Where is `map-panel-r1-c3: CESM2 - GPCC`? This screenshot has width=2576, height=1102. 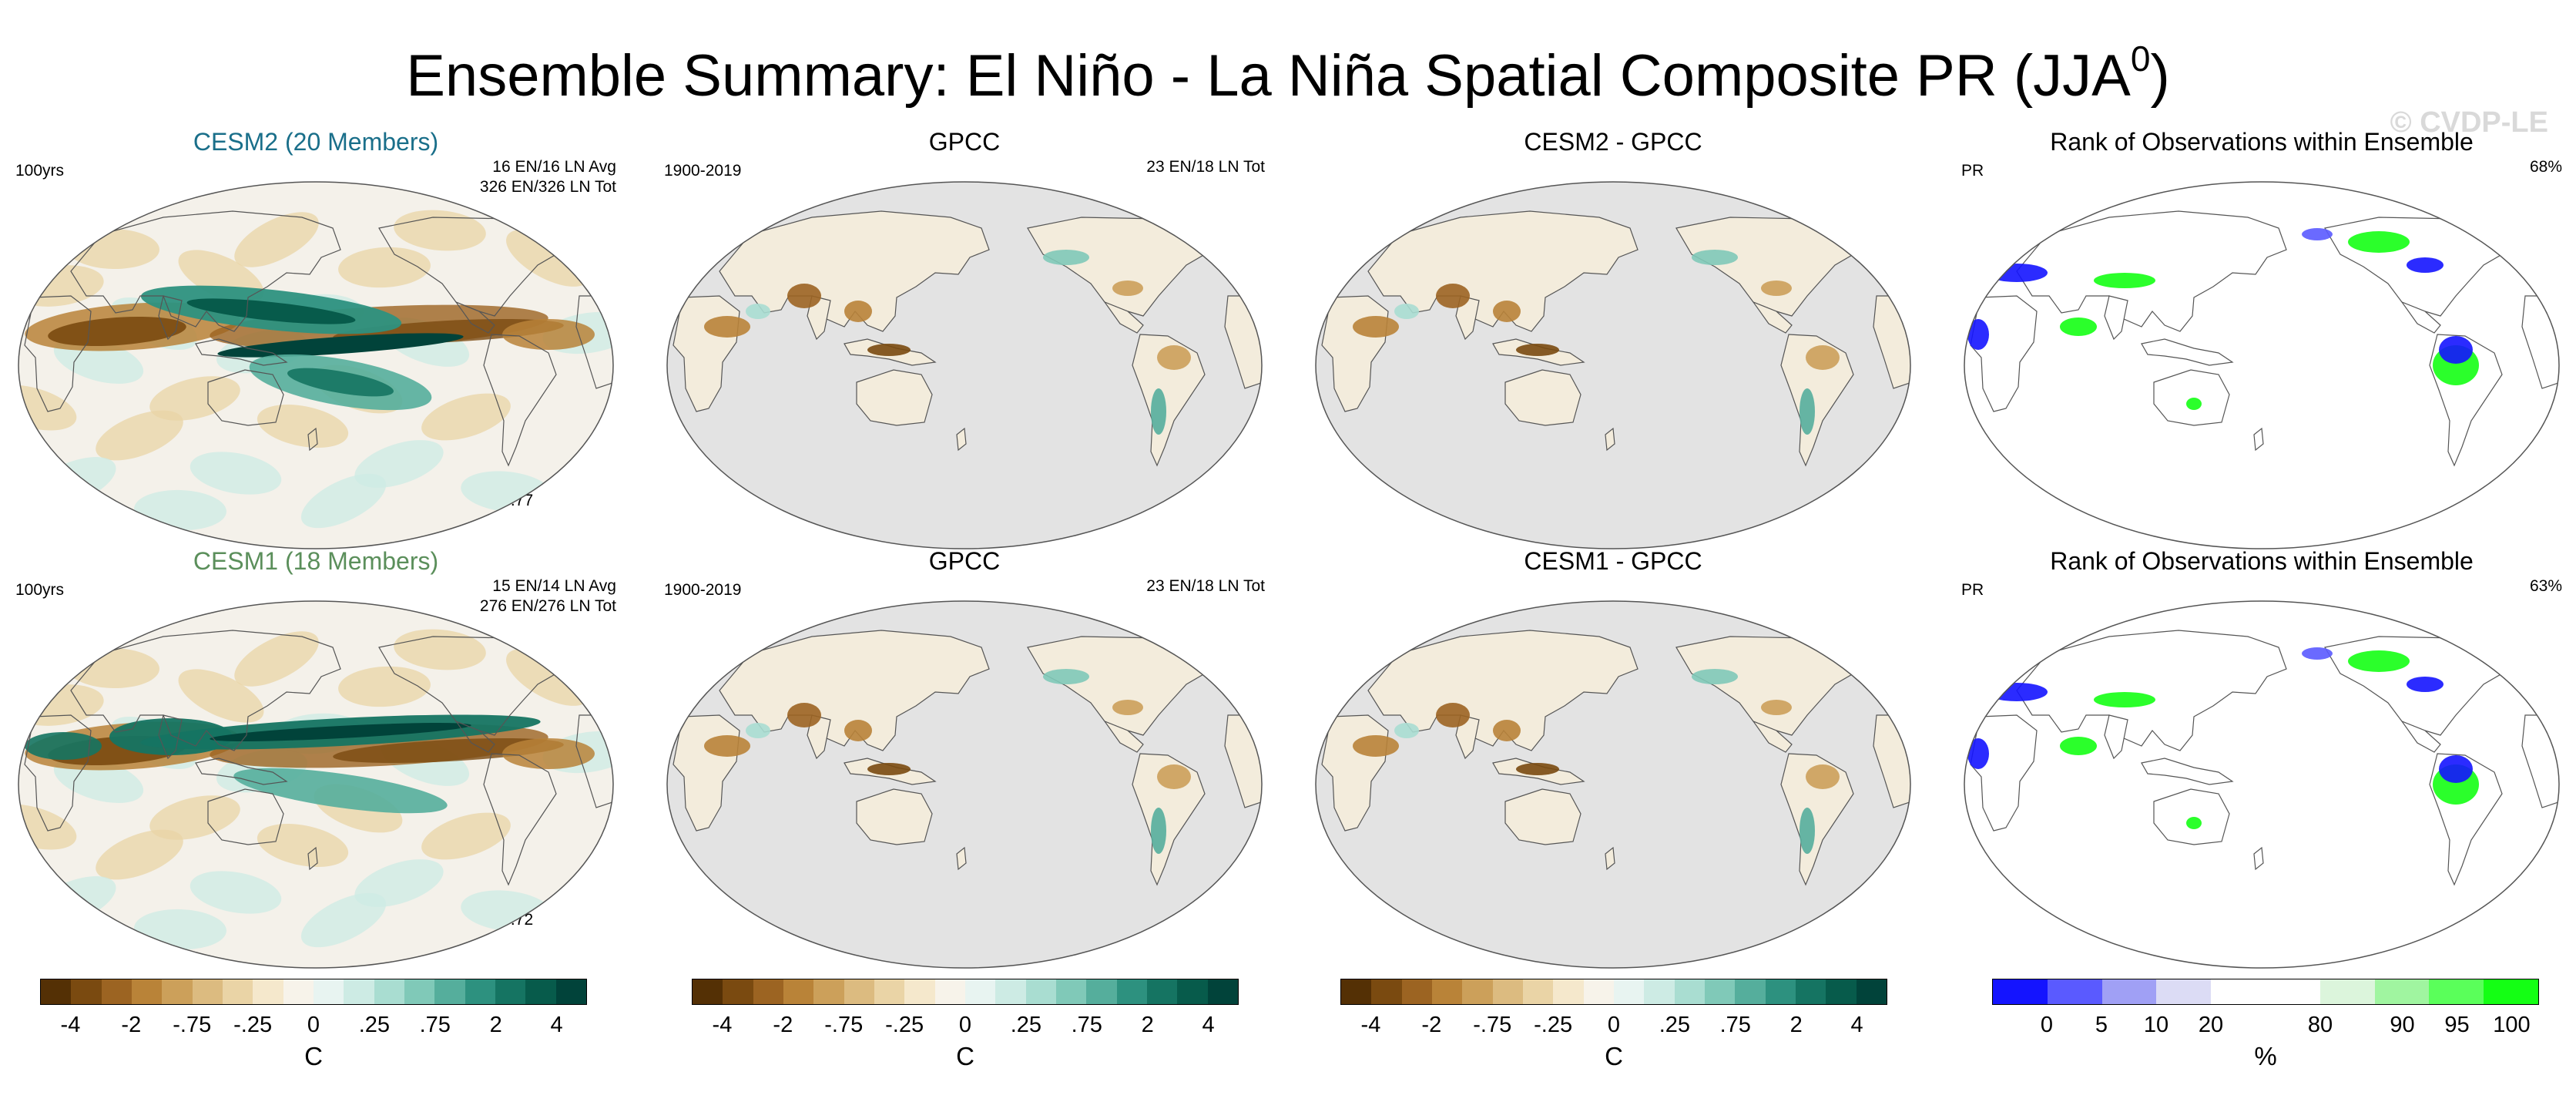 map-panel-r1-c3: CESM2 - GPCC is located at coordinates (1613, 332).